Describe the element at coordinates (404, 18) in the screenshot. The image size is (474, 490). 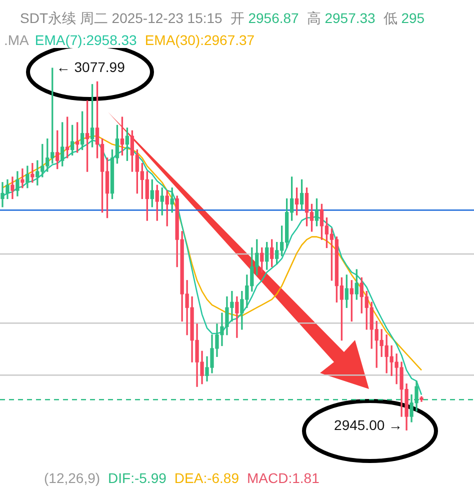
I see `annotation: 低 295` at that location.